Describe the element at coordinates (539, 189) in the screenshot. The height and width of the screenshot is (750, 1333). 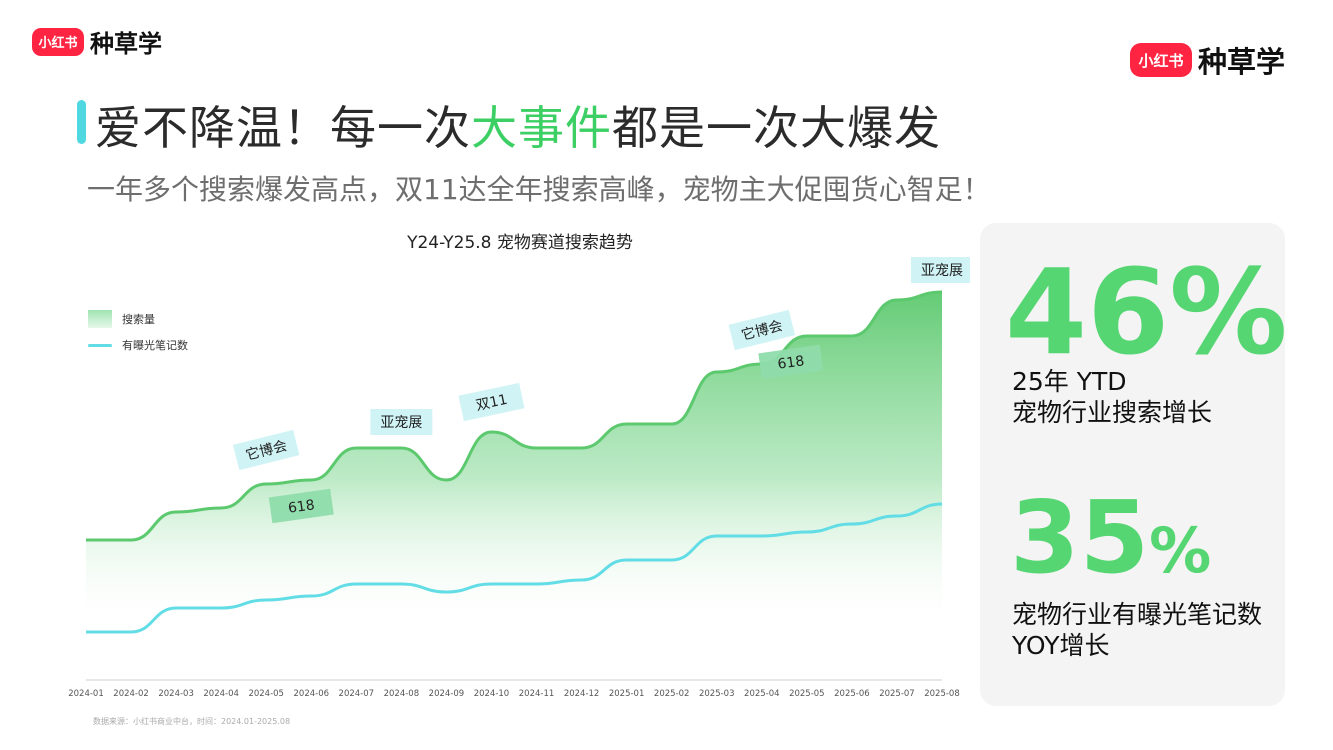
I see `page-subtitle: 一年多个搜索爆发高点，双11达全年搜索高峰，宠物主大促囤货心智足！` at that location.